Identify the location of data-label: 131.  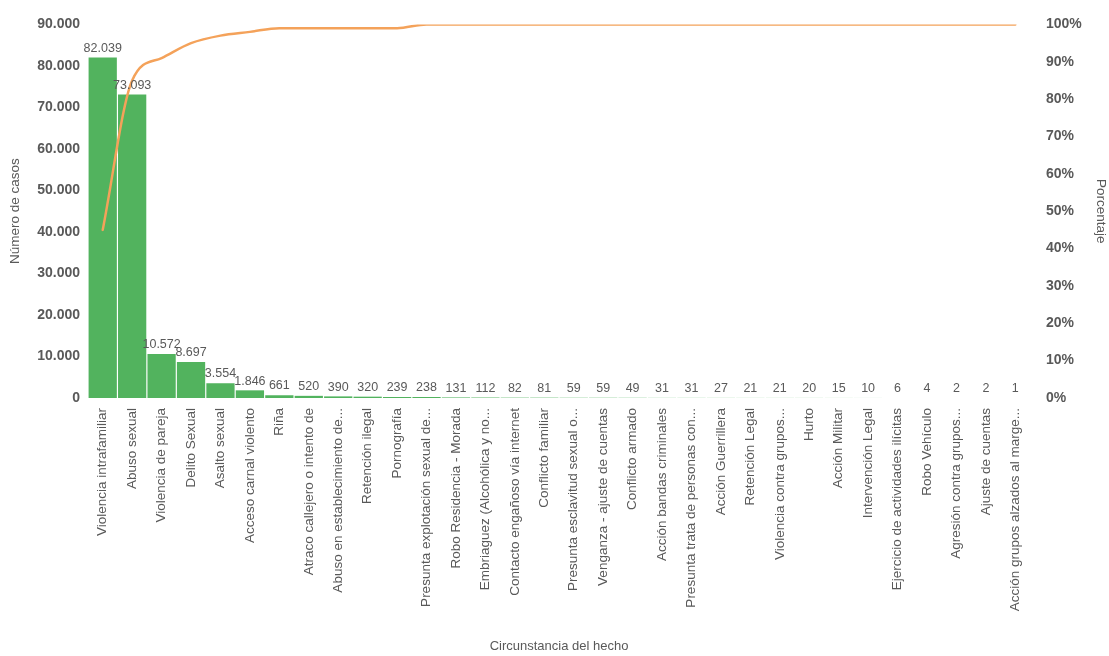
(456, 387).